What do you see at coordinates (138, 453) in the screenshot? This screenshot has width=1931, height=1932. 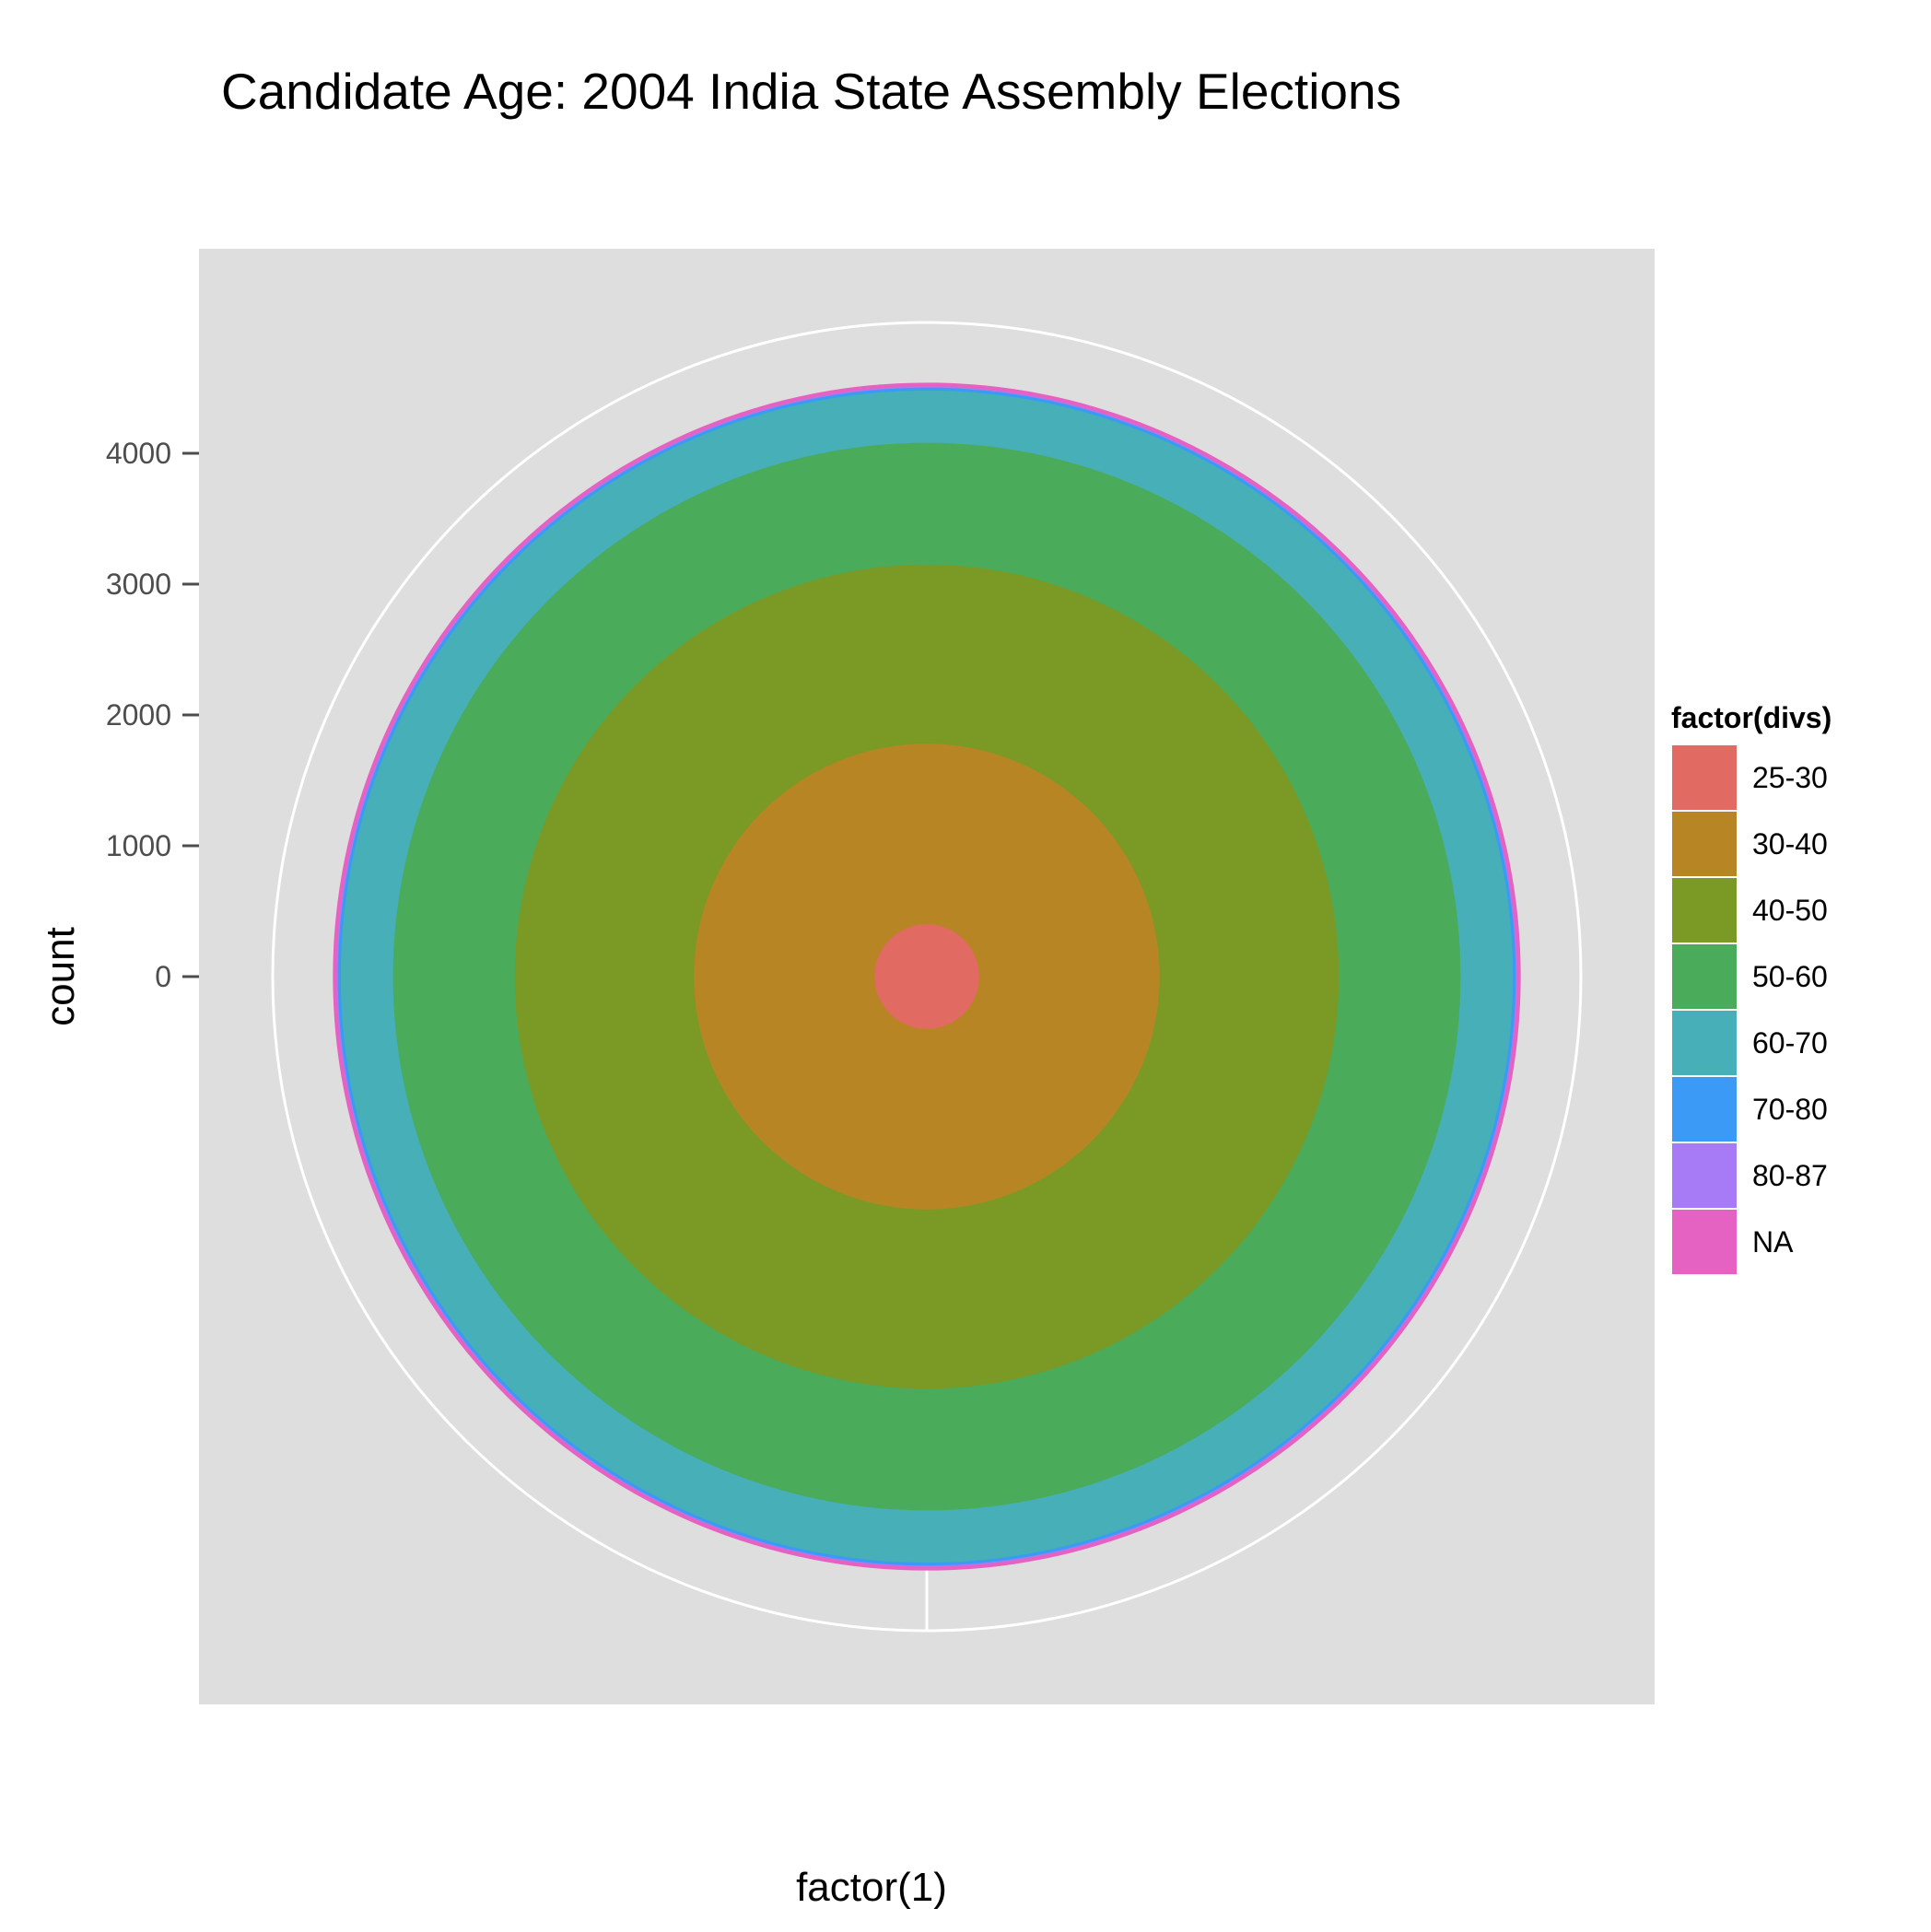 I see `y-tick-label: 4000` at bounding box center [138, 453].